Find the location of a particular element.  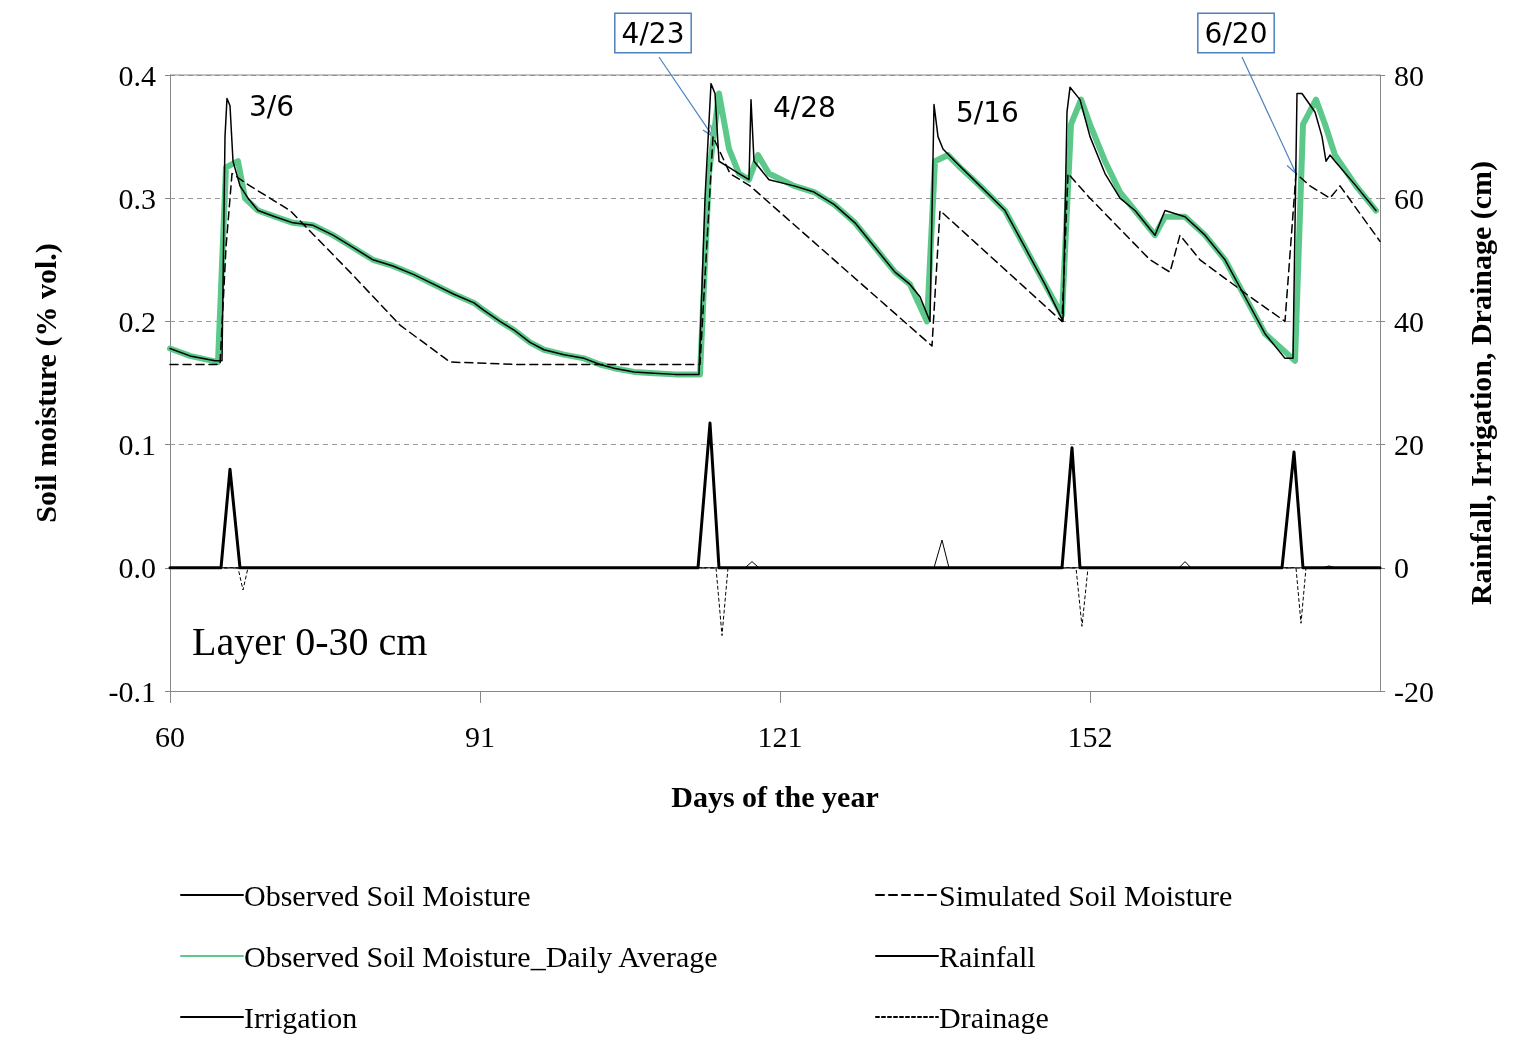

x-tick-label: 121 is located at coordinates (780, 736).